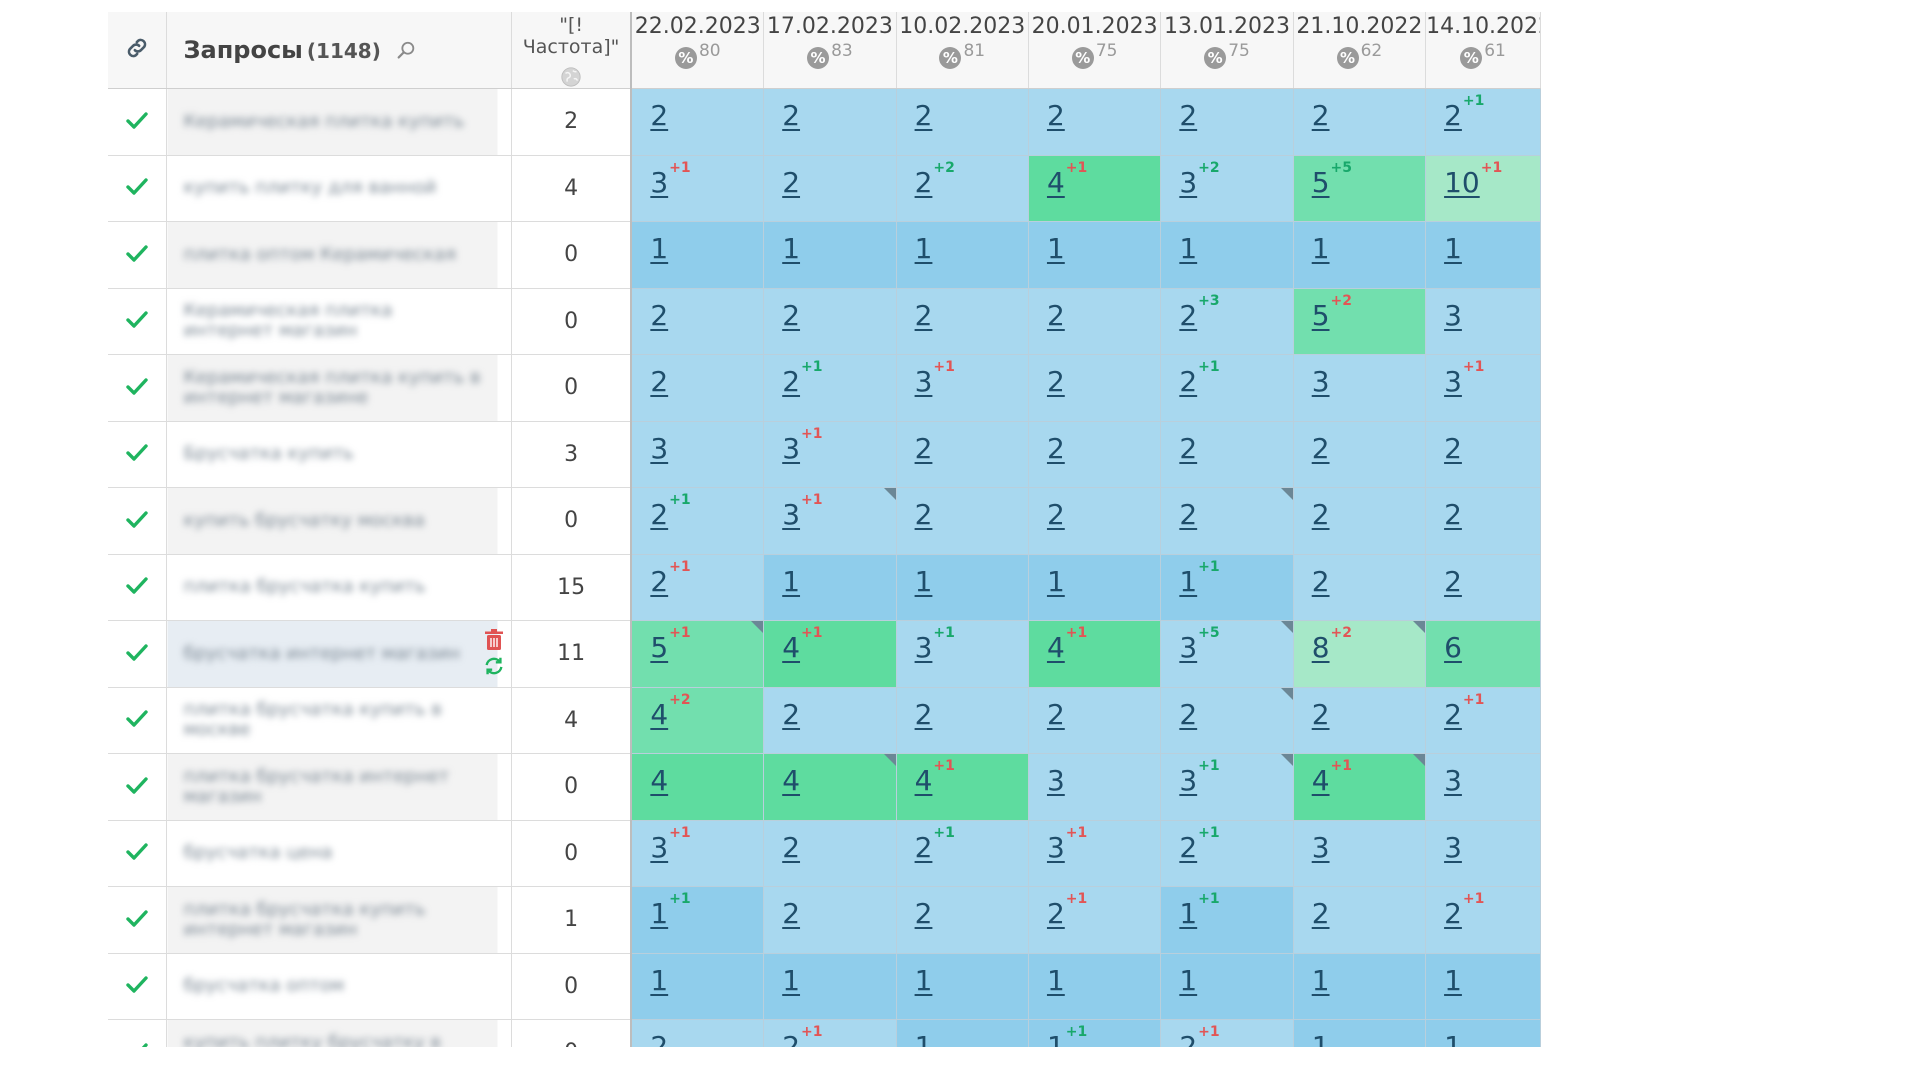  I want to click on trash-icon, so click(493, 640).